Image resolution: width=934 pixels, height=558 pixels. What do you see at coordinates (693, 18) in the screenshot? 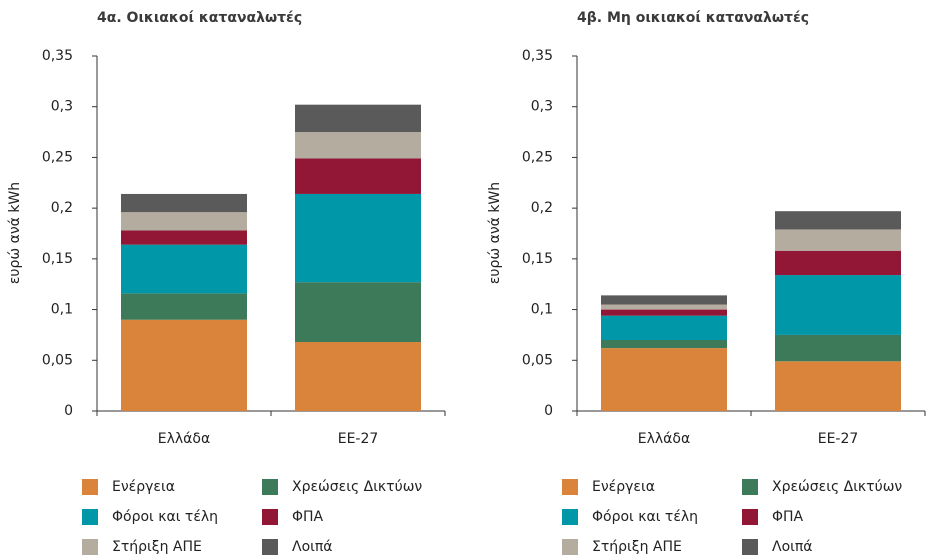
I see `chart-title: 4β. Μη οικιακοί καταναλωτές` at bounding box center [693, 18].